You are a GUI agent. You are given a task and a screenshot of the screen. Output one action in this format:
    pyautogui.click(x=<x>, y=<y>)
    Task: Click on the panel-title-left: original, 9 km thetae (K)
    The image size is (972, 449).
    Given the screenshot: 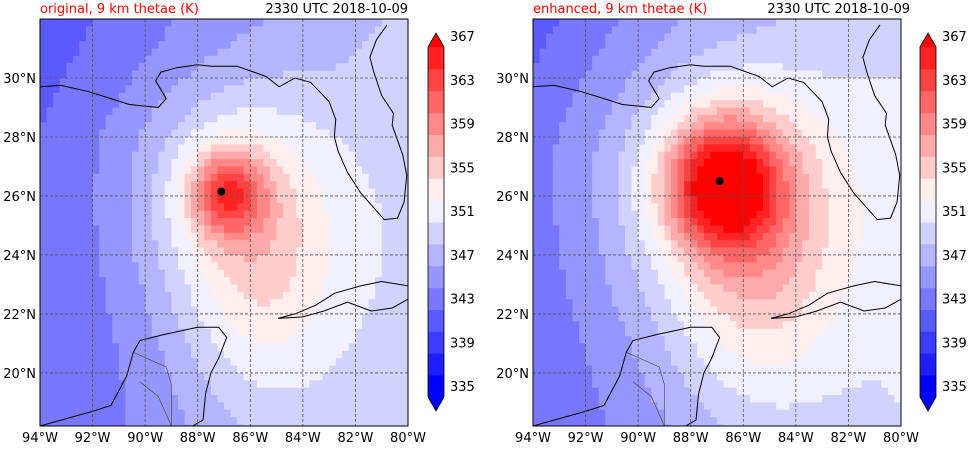 What is the action you would take?
    pyautogui.click(x=119, y=9)
    